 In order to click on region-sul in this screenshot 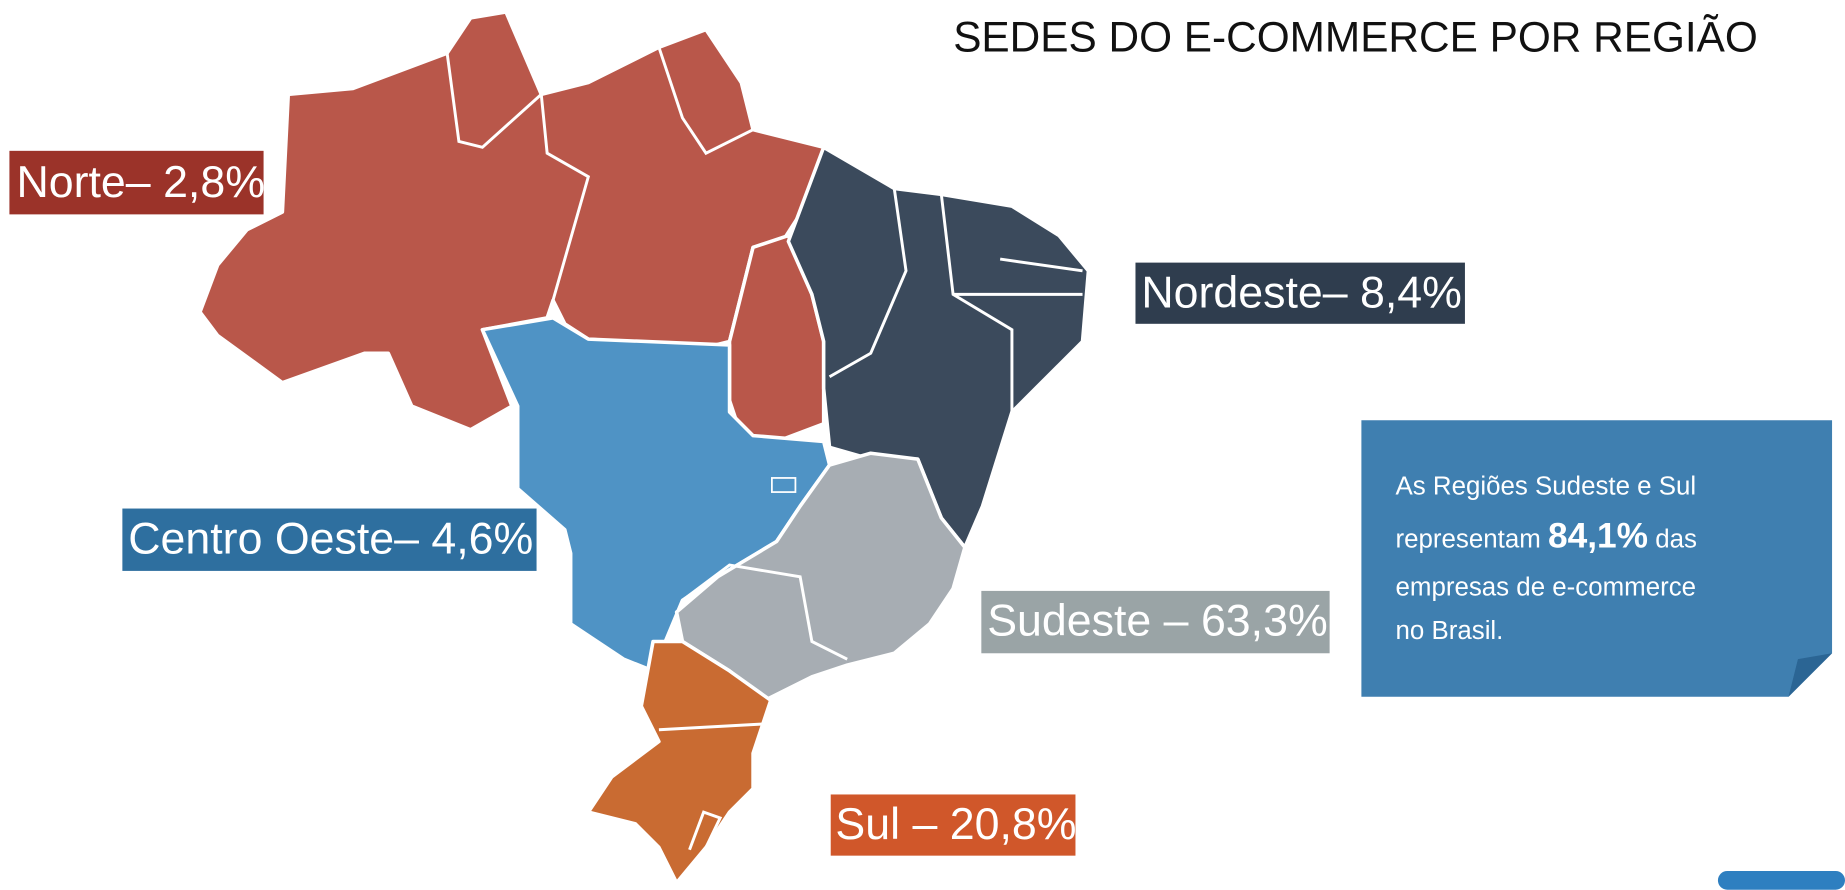, I will do `click(679, 762)`.